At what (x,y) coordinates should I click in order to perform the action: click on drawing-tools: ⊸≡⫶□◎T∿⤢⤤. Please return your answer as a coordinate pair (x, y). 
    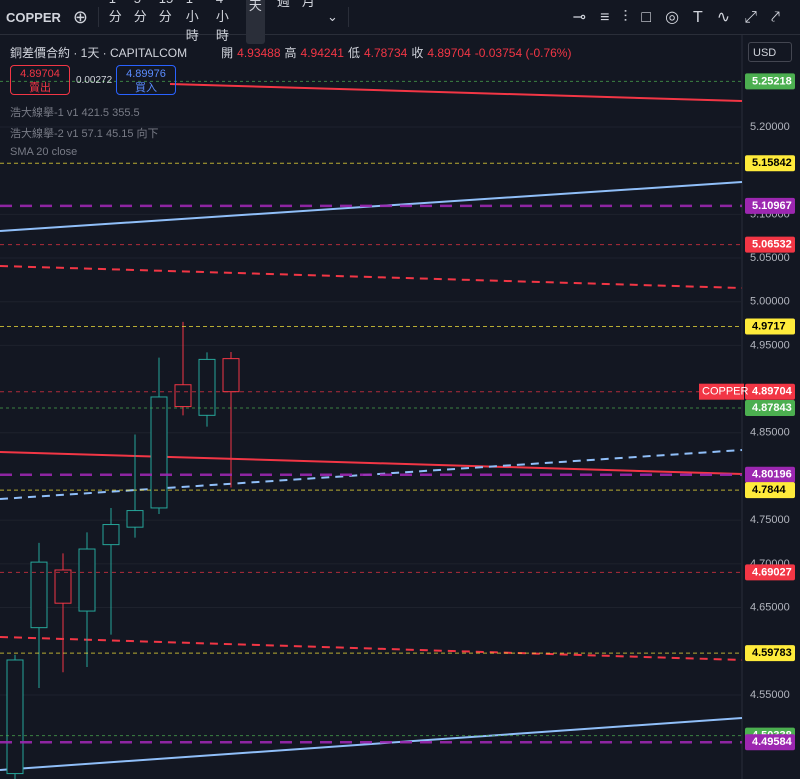
    Looking at the image, I should click on (683, 17).